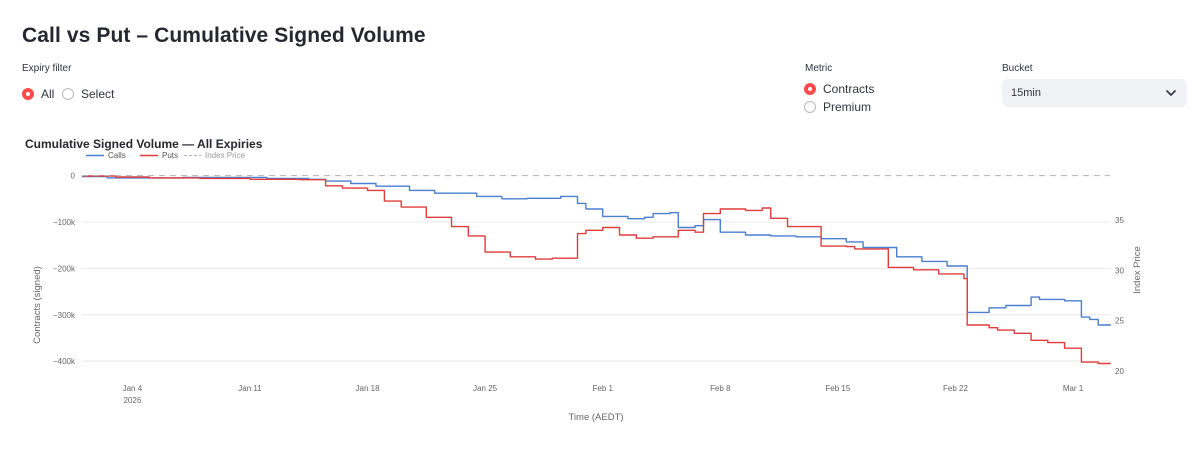 The height and width of the screenshot is (455, 1200). What do you see at coordinates (837, 388) in the screenshot?
I see `x-tick-label: Feb 15` at bounding box center [837, 388].